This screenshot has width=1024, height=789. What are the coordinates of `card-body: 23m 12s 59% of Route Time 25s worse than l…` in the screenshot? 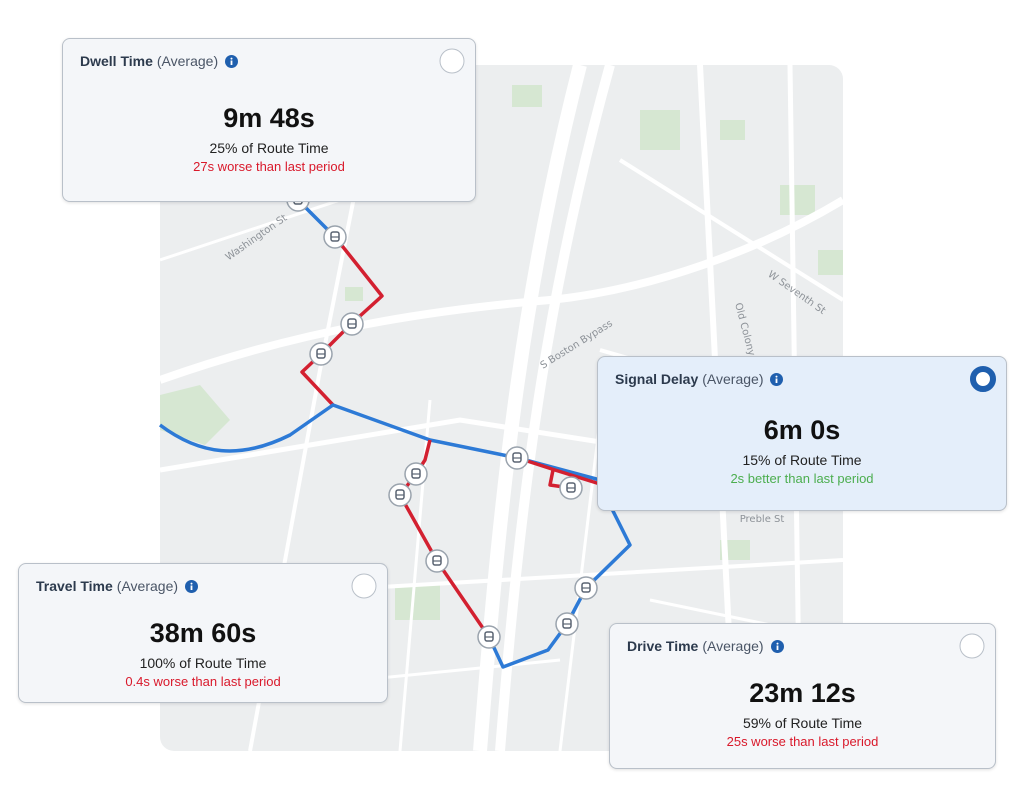 It's located at (802, 713).